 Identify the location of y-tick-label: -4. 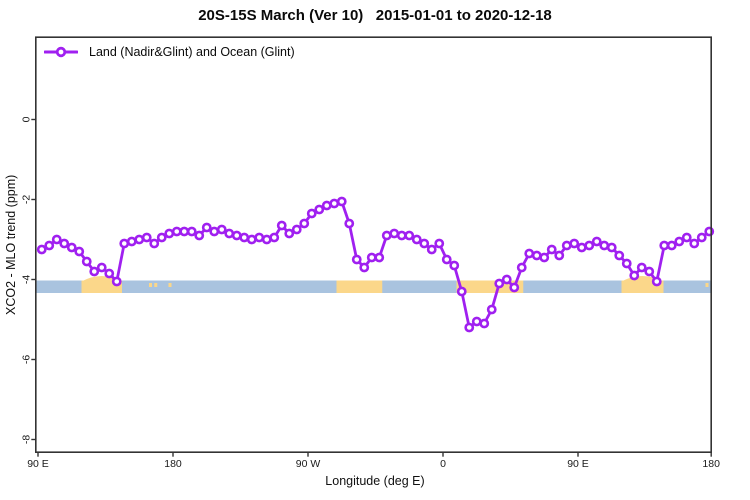
(27, 279).